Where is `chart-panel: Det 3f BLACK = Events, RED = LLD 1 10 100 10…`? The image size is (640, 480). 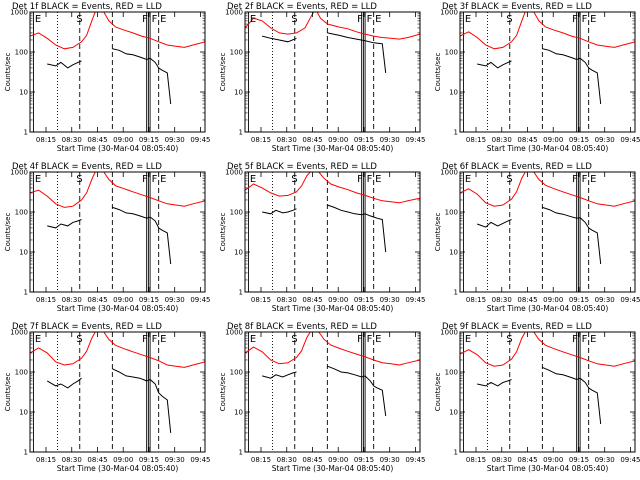
chart-panel: Det 3f BLACK = Events, RED = LLD 1 10 100 10… is located at coordinates (537, 77).